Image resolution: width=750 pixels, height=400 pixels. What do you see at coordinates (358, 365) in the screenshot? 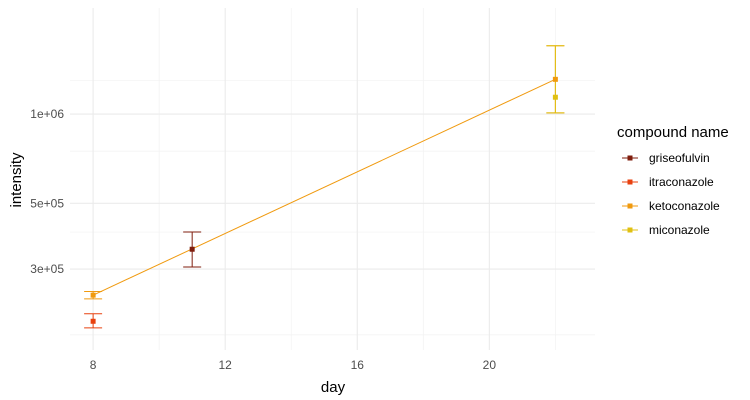
I see `x-tick-label: 16` at bounding box center [358, 365].